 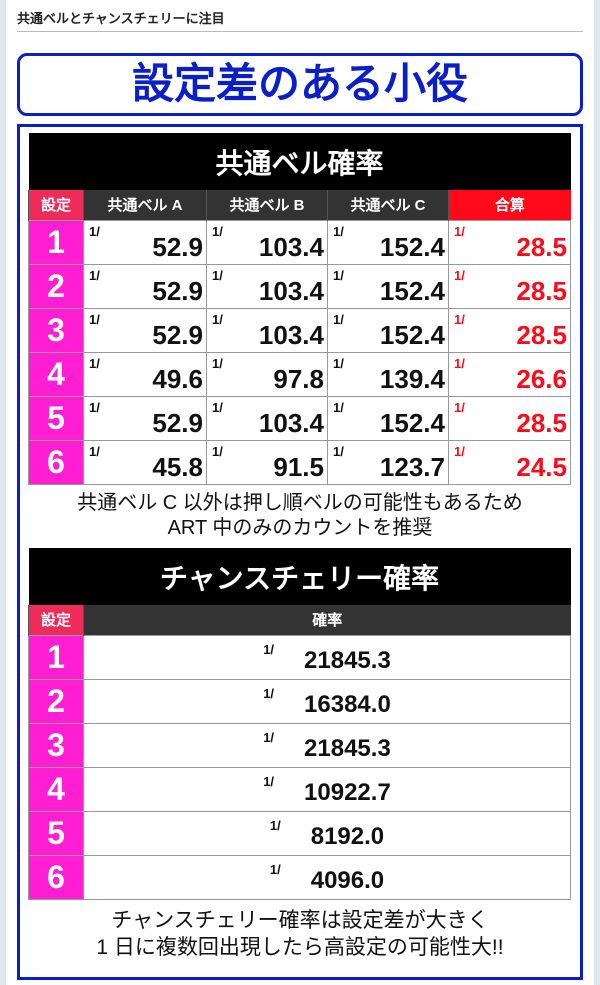 I want to click on probability-cell: 1/21845.3, so click(x=327, y=657).